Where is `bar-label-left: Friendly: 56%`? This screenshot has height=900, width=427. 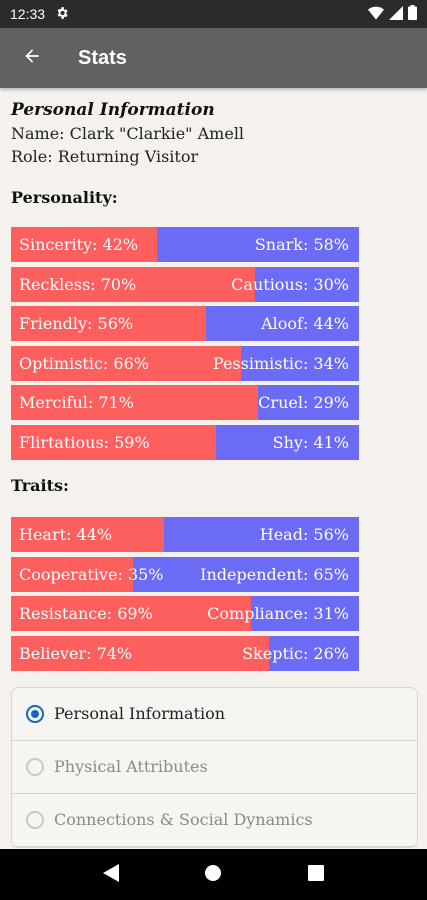 bar-label-left: Friendly: 56% is located at coordinates (76, 324).